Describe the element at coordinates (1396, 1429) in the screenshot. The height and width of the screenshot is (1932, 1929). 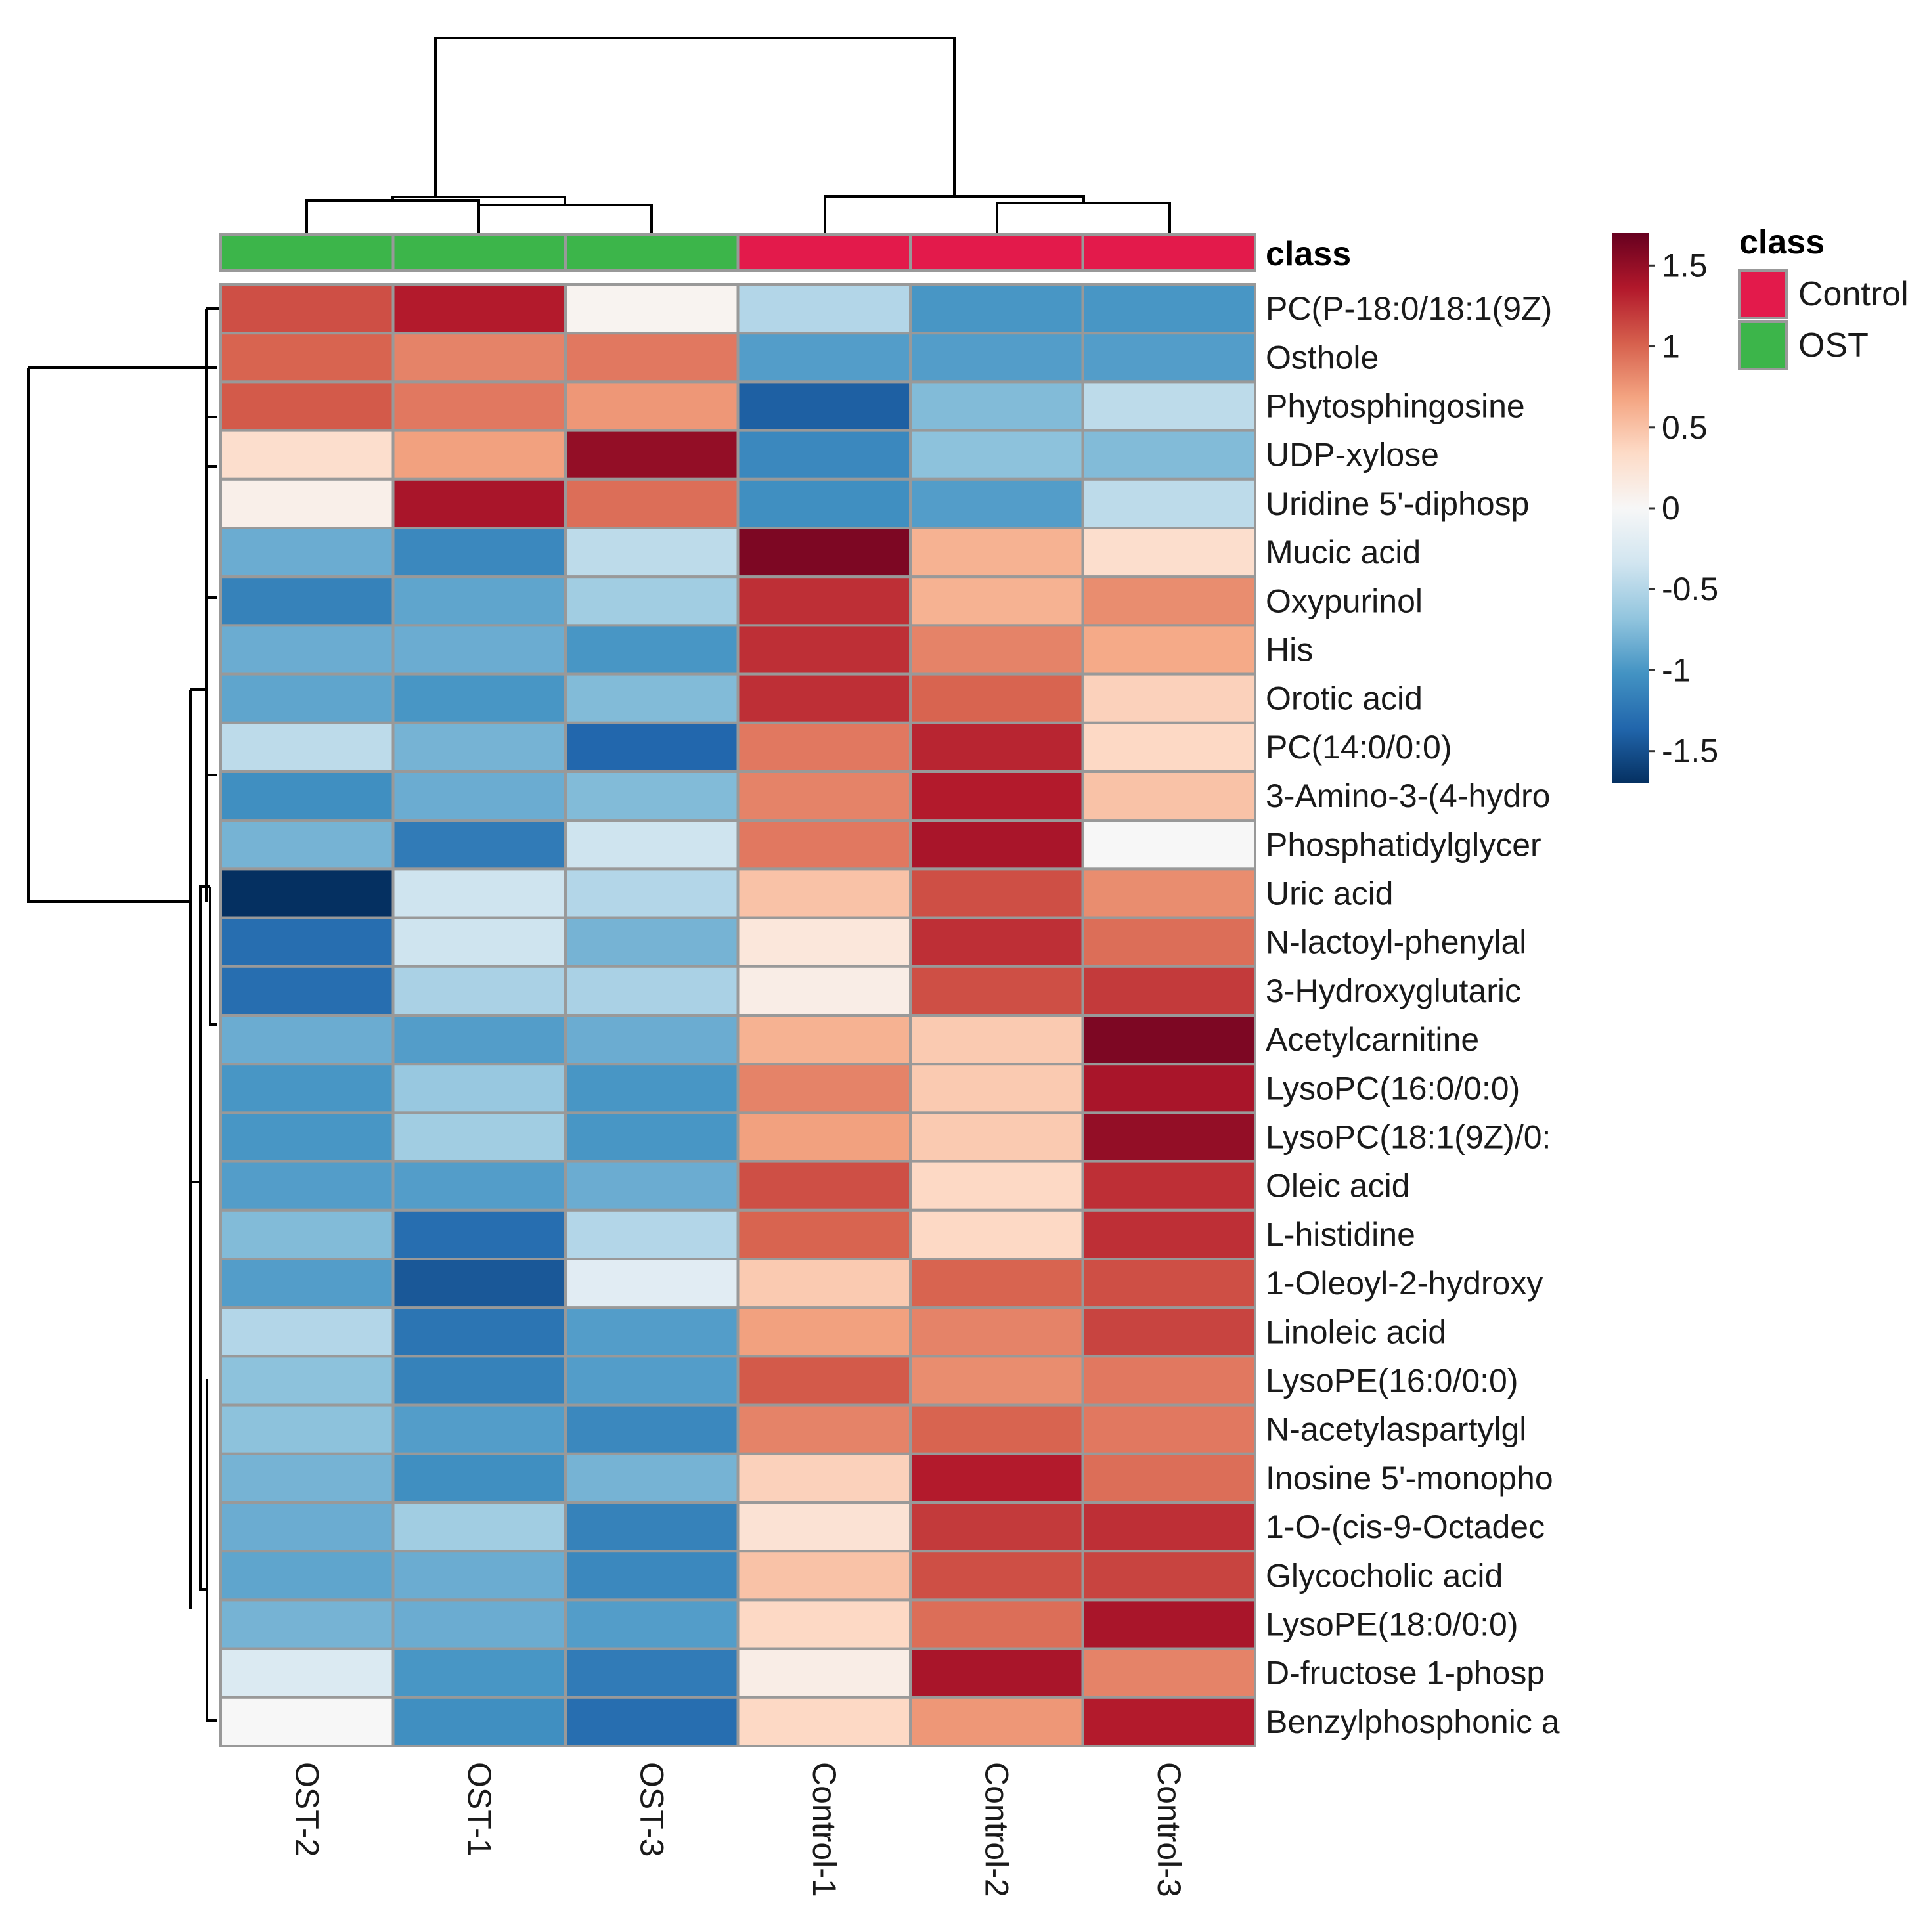
I see `row-label: N-acetylaspartylgl` at that location.